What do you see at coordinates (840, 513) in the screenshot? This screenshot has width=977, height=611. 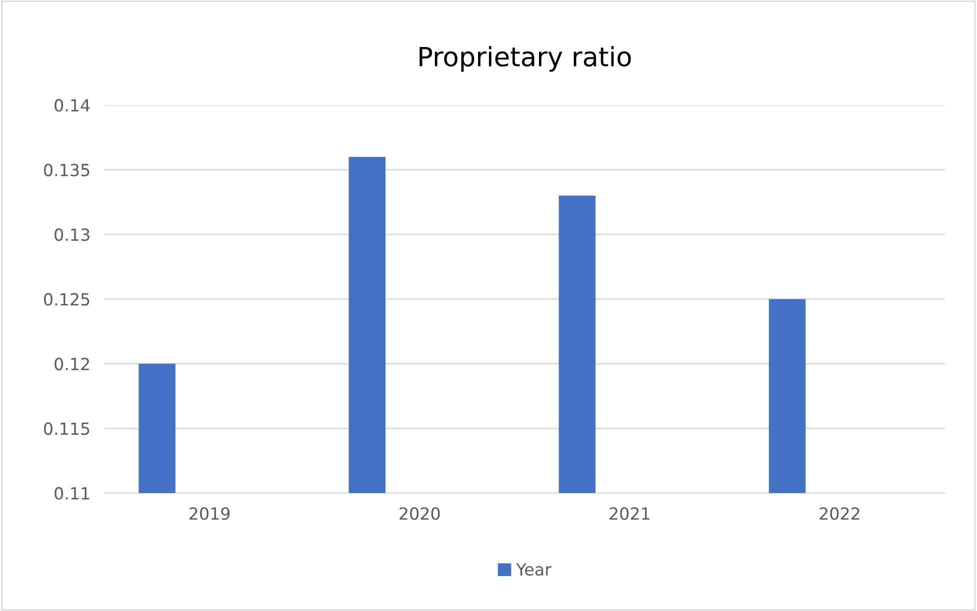 I see `x-tick-label: 2022` at bounding box center [840, 513].